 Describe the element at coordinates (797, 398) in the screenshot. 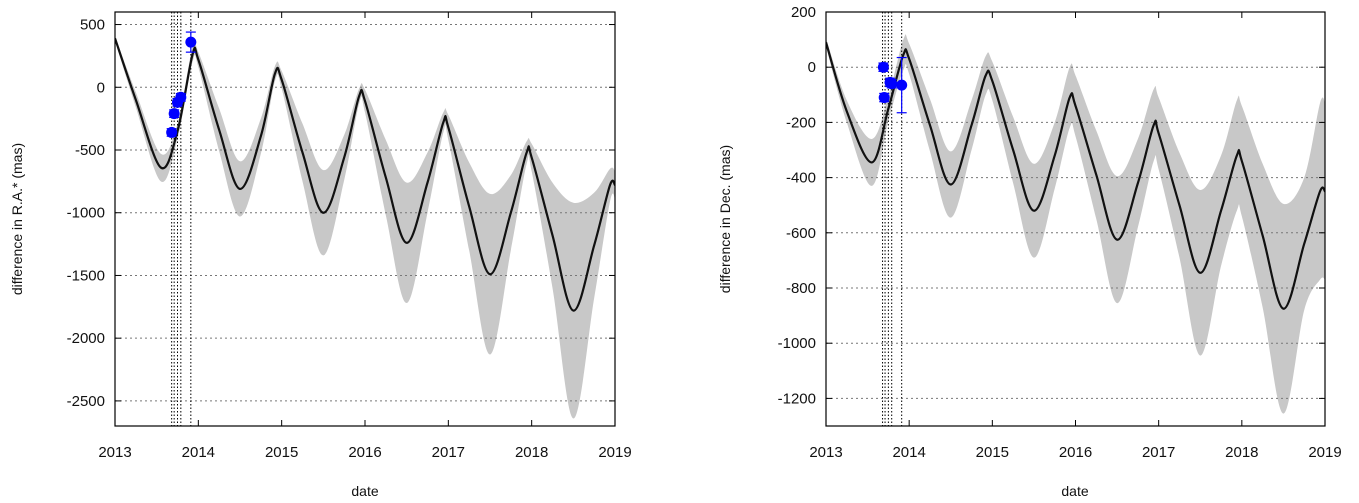

I see `y-tick-label: -1200` at that location.